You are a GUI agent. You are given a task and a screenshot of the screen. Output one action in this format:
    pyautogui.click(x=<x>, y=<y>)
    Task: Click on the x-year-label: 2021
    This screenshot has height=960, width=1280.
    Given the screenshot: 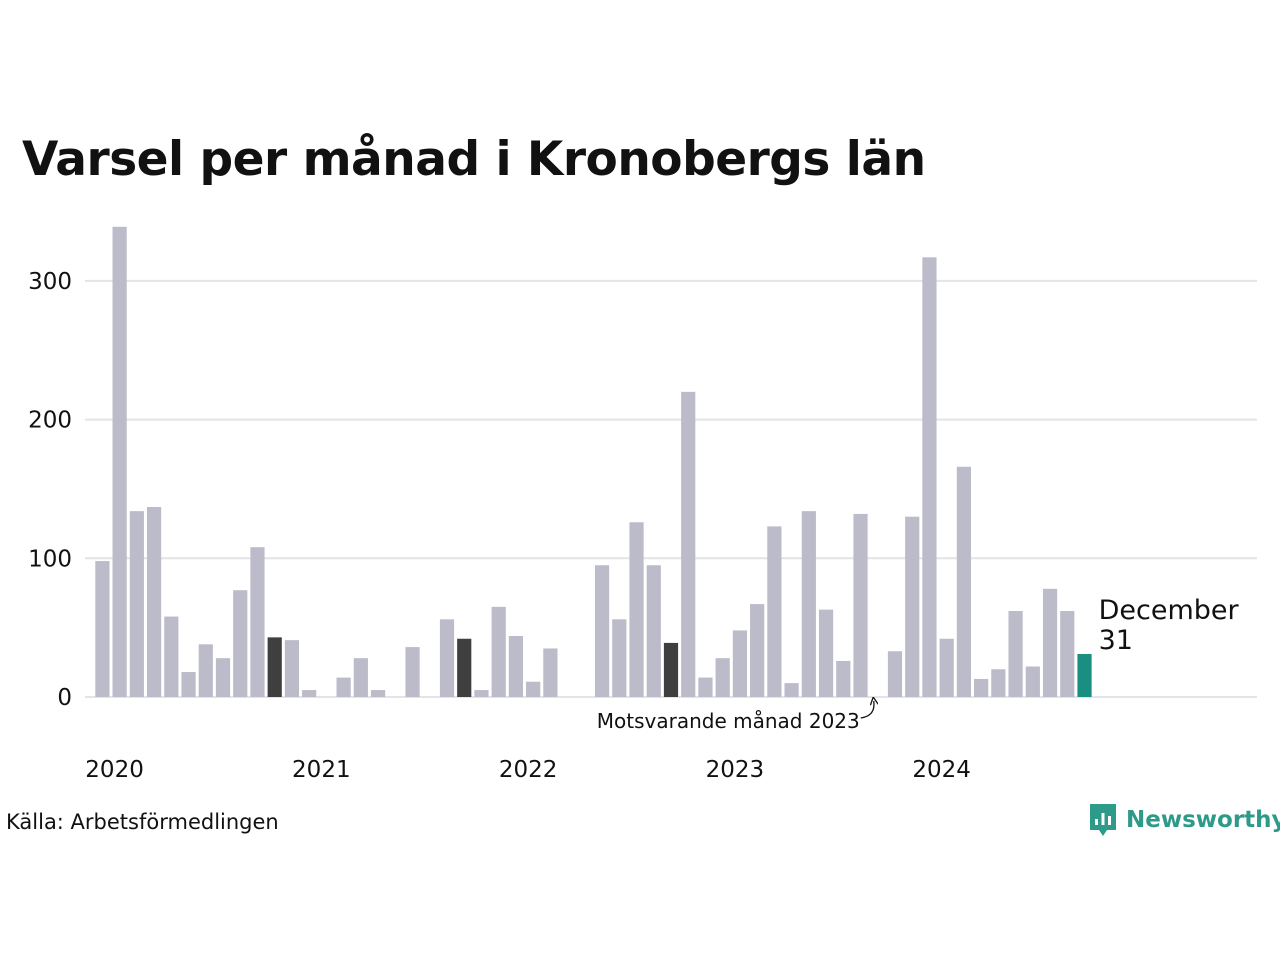 What is the action you would take?
    pyautogui.click(x=321, y=770)
    